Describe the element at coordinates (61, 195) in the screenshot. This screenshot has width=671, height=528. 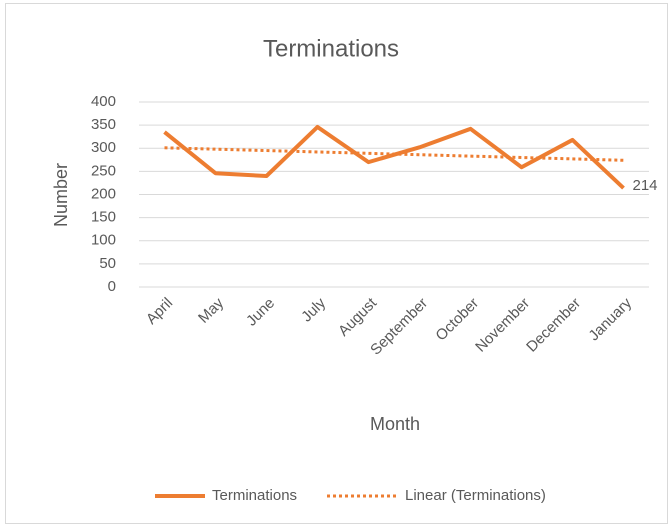
I see `y-axis-title: Number` at that location.